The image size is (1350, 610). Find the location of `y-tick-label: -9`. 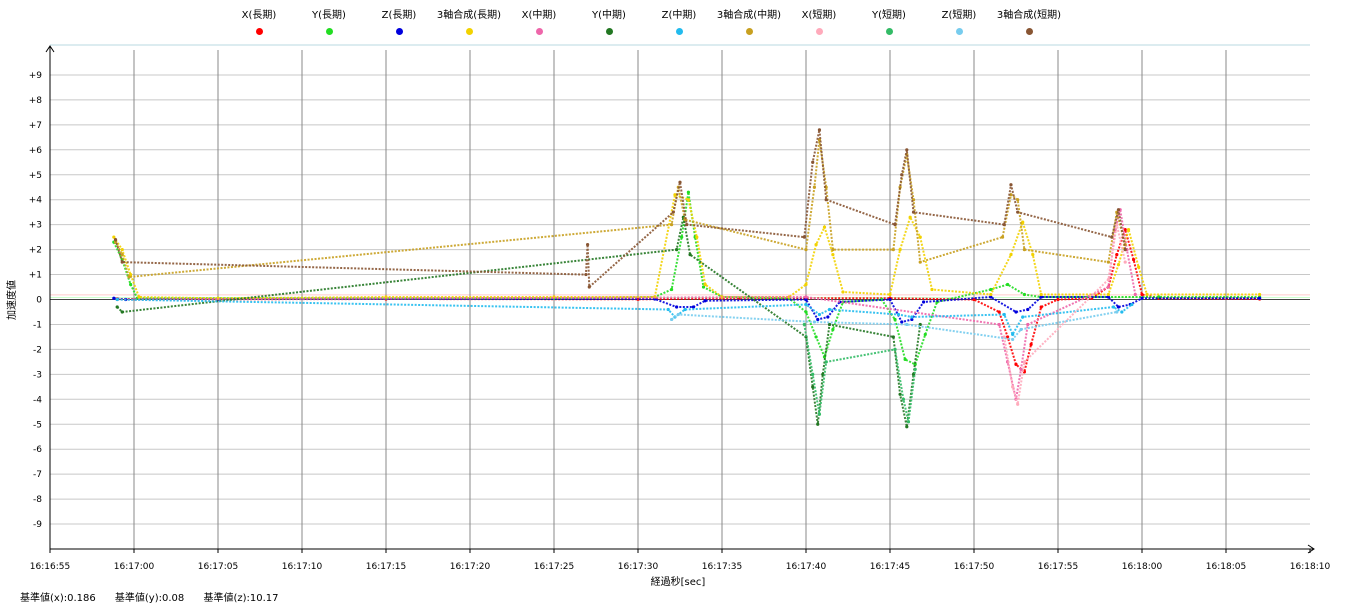

y-tick-label: -9 is located at coordinates (37, 525).